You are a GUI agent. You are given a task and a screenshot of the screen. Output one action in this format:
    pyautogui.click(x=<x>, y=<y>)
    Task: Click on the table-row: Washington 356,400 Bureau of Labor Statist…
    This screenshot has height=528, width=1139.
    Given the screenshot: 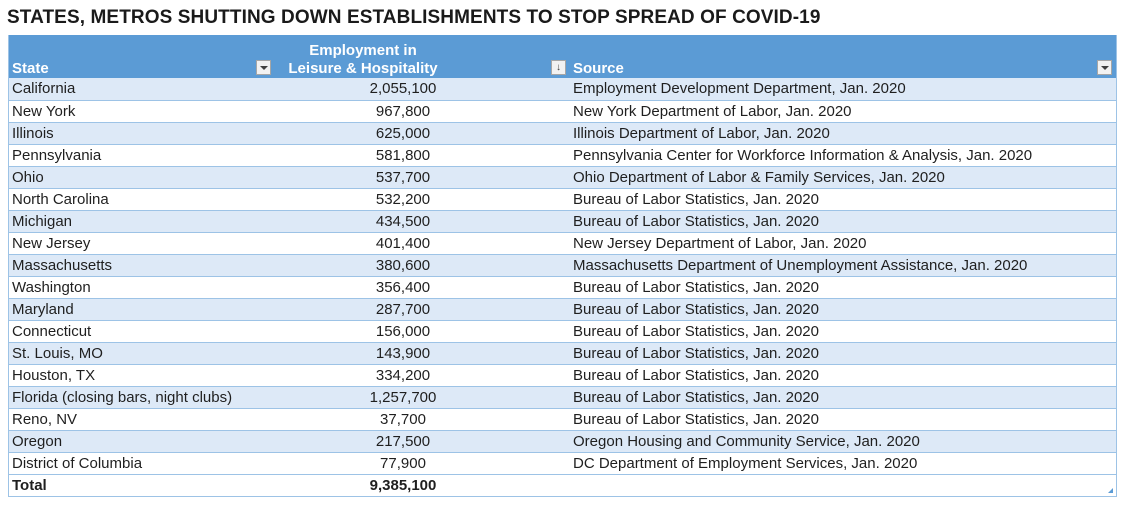 What is the action you would take?
    pyautogui.click(x=562, y=287)
    